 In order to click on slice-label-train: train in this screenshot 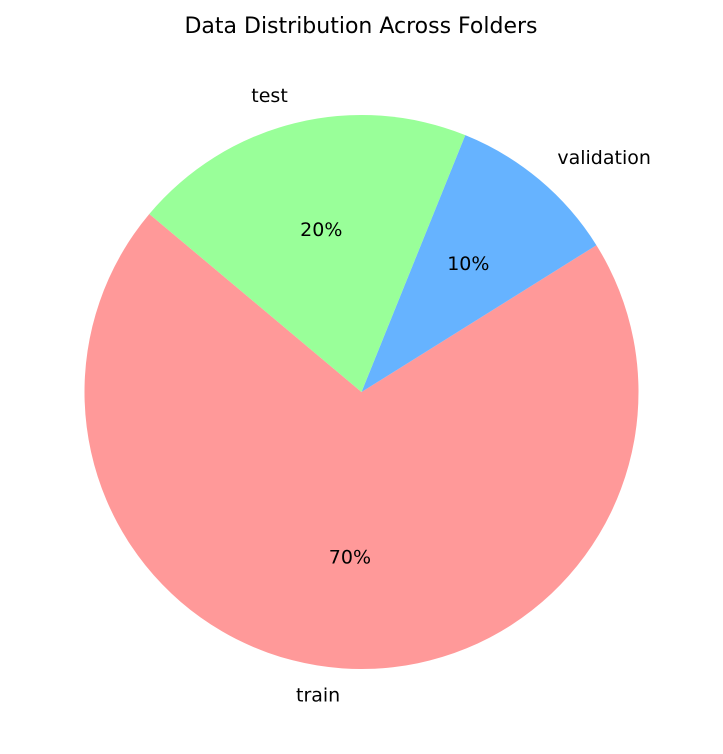, I will do `click(318, 695)`.